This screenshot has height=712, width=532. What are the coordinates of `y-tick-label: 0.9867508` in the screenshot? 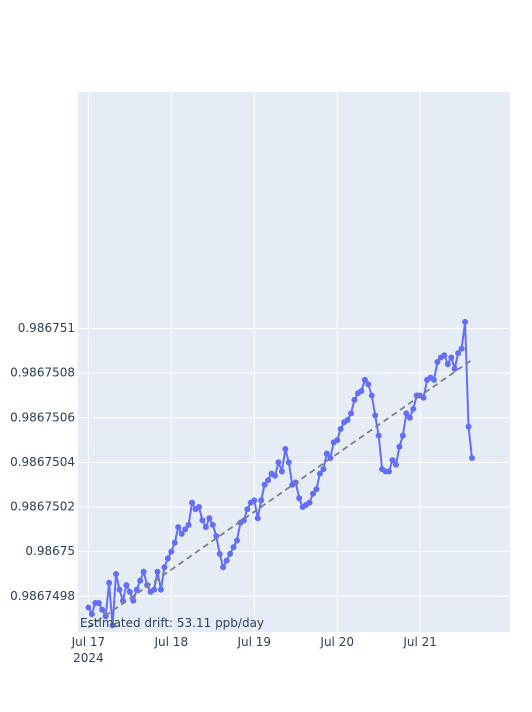 It's located at (42, 373).